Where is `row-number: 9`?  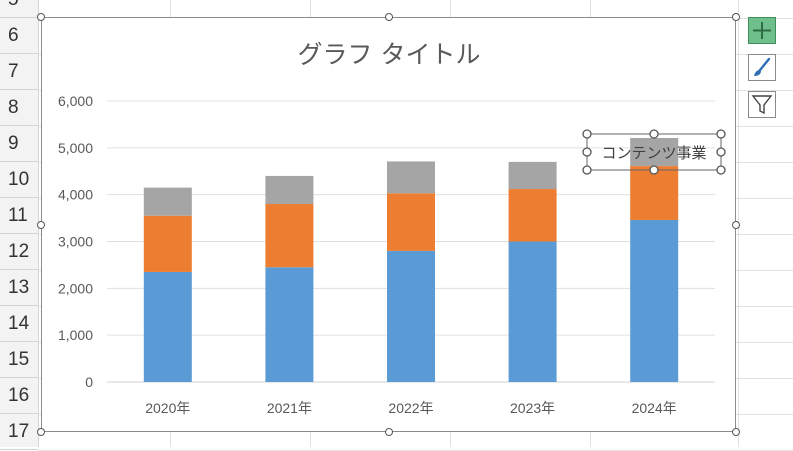
row-number: 9 is located at coordinates (19, 144).